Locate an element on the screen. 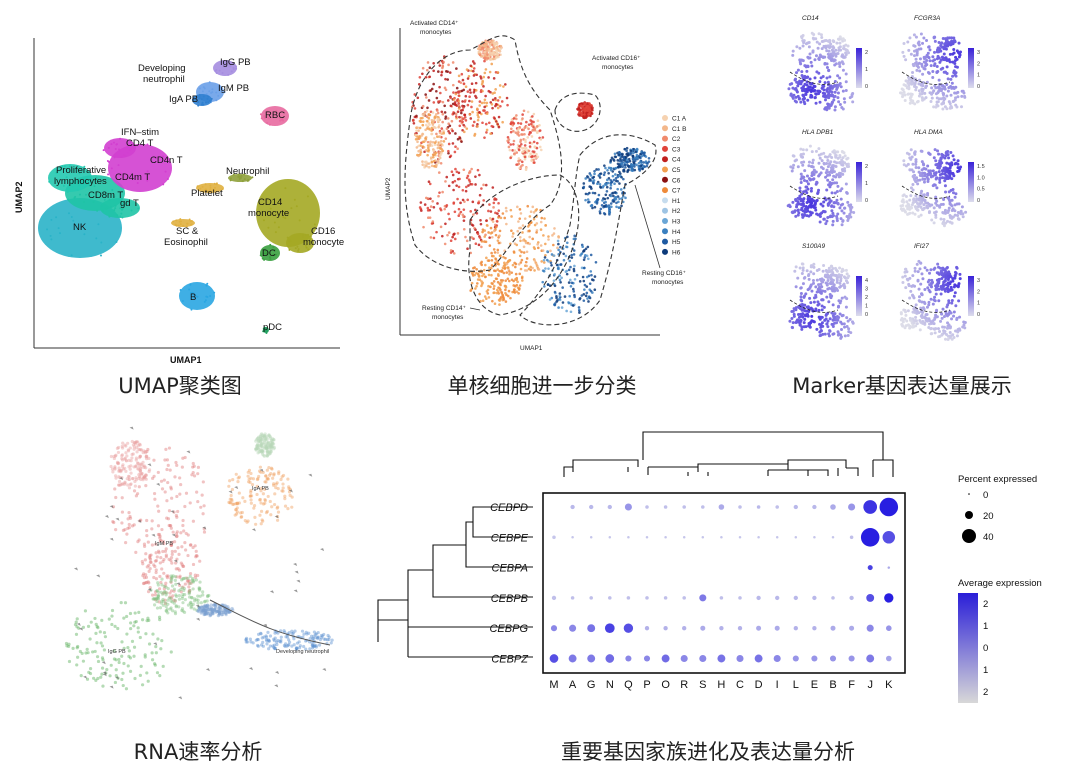  label-cd14-mono: monocyte is located at coordinates (268, 213).